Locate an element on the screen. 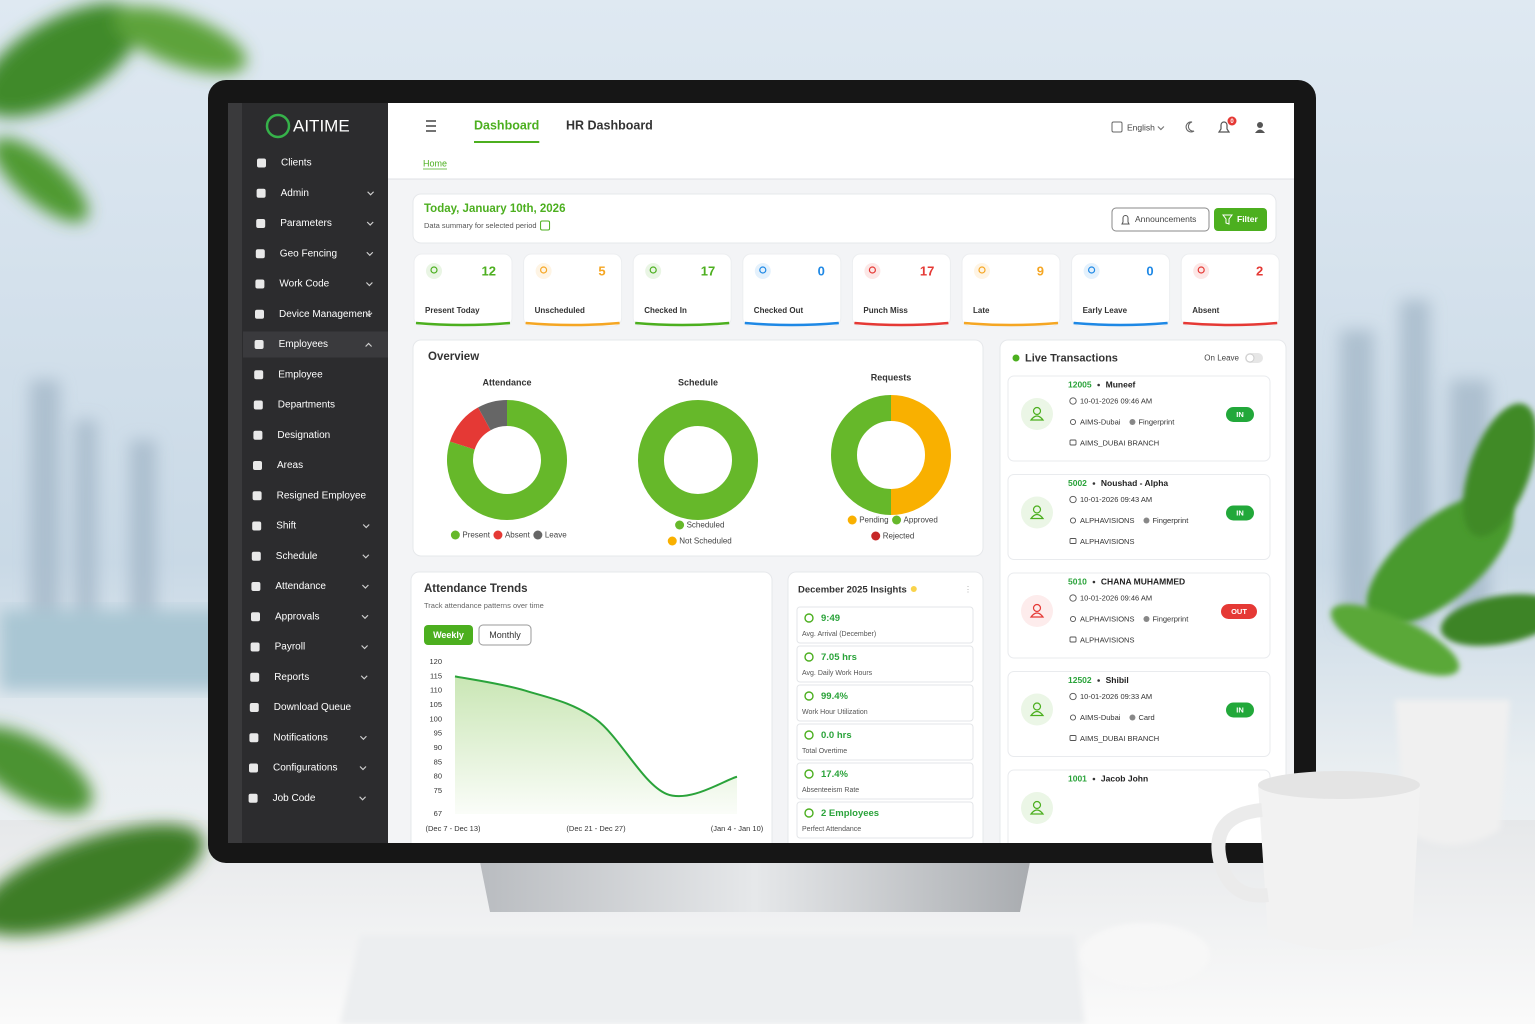  pie-title: Schedule is located at coordinates (698, 382).